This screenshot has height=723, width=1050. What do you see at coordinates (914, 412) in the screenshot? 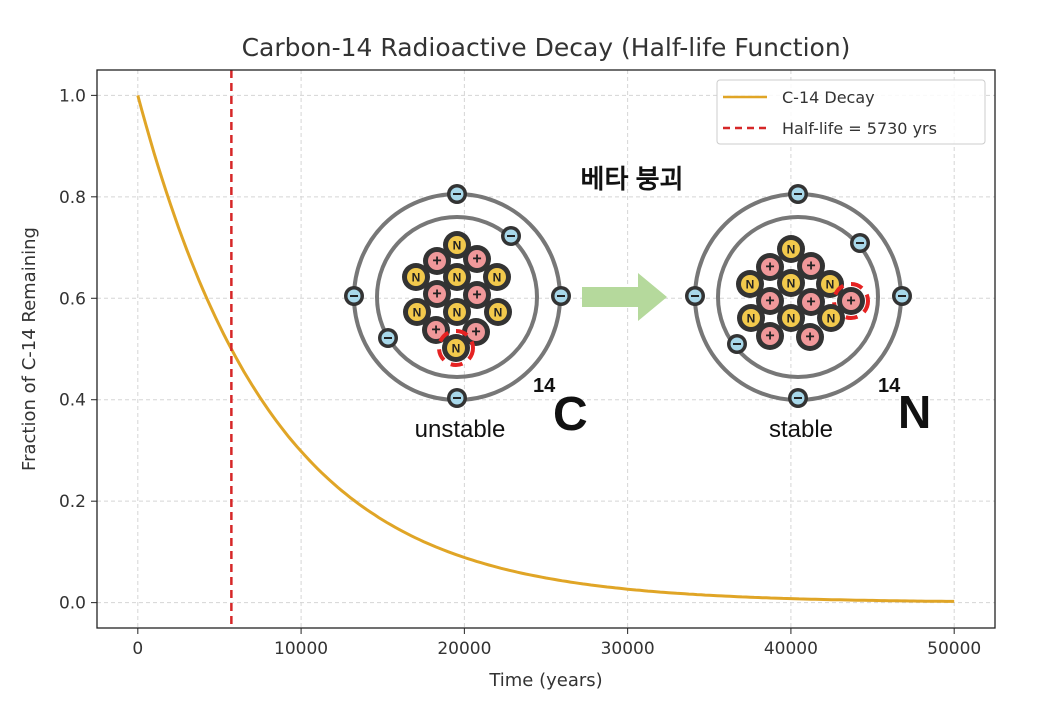
I see `nitrogen-symbol: N` at bounding box center [914, 412].